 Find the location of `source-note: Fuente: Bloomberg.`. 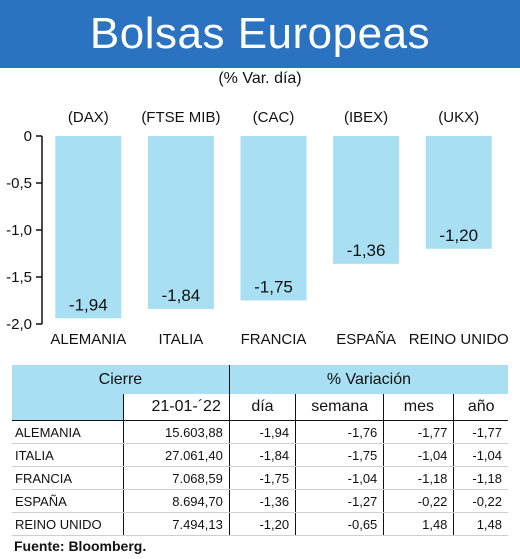

source-note: Fuente: Bloomberg. is located at coordinates (80, 546).